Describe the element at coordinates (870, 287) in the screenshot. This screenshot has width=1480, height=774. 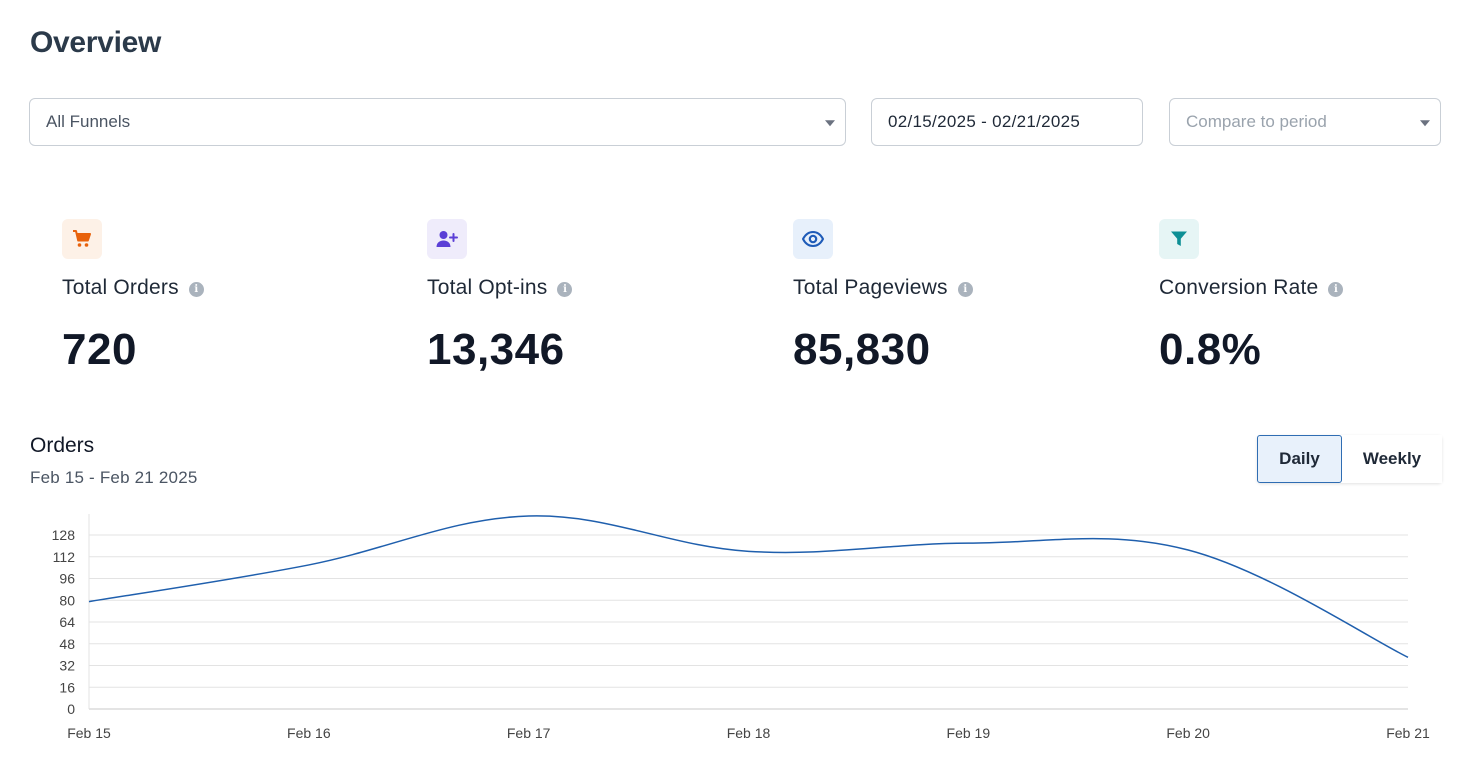
I see `stat-label: Total Pageviews` at that location.